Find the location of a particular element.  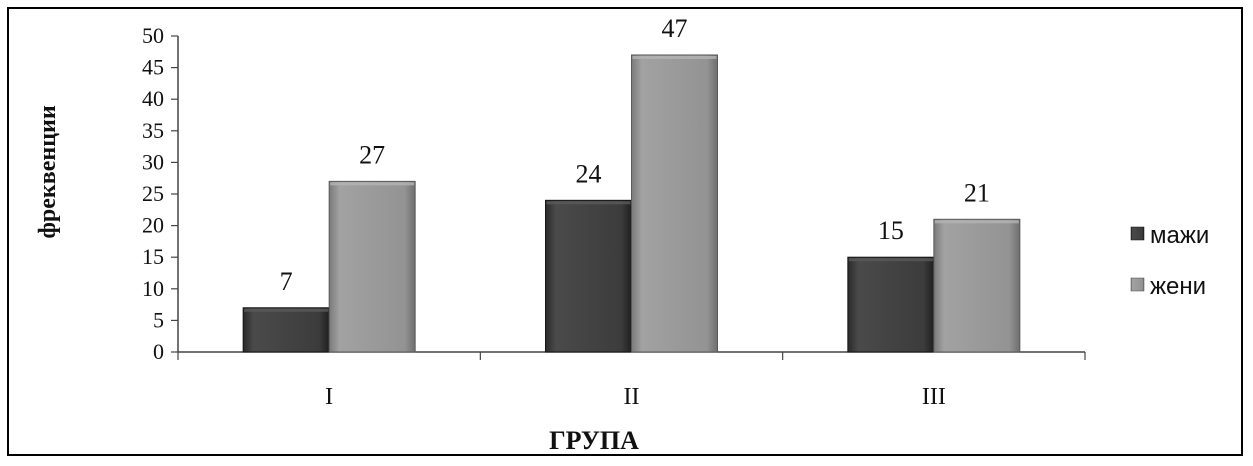

y-tick-label: 0 is located at coordinates (158, 351).